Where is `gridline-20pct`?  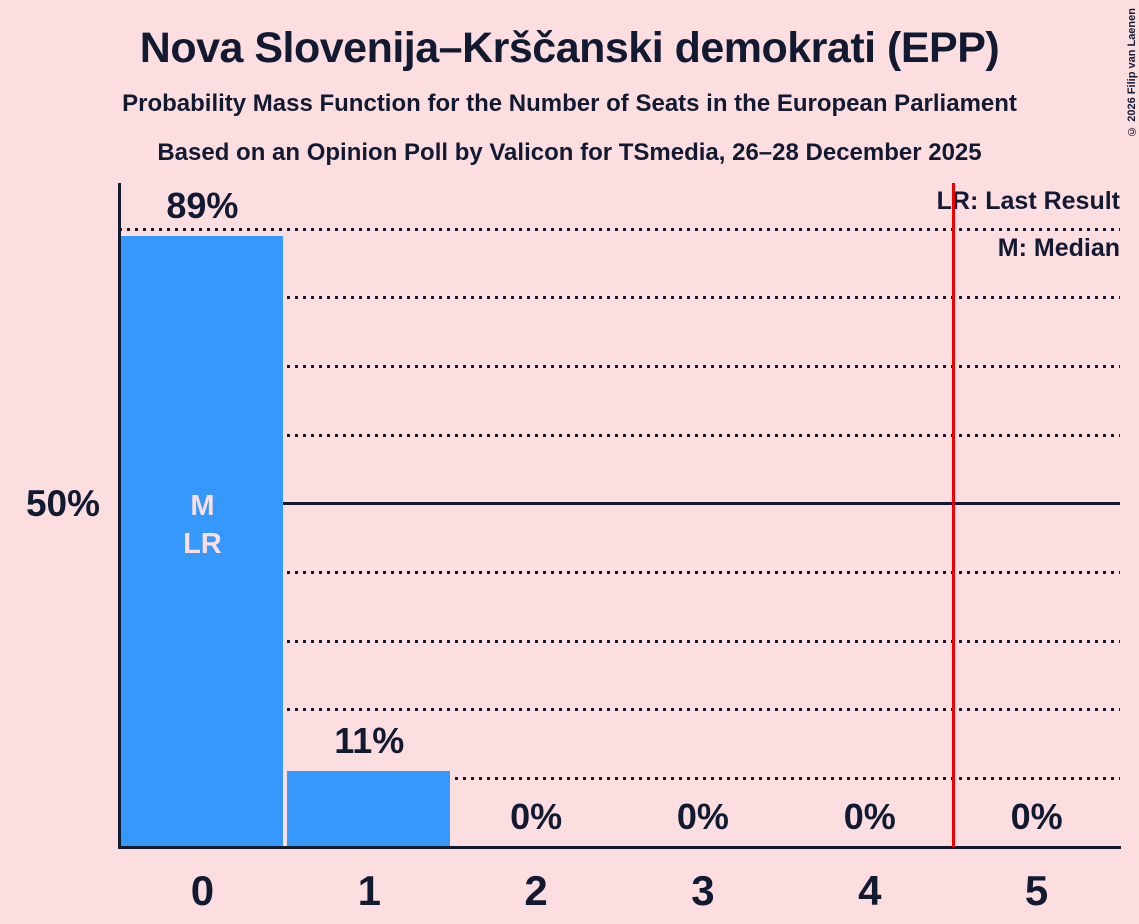 gridline-20pct is located at coordinates (619, 710).